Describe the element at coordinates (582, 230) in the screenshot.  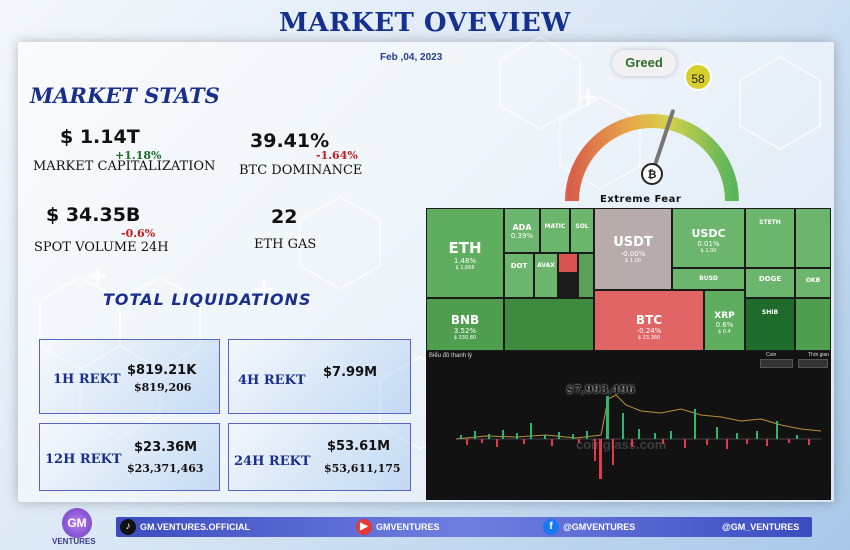
I see `heatmap-tile-sol: SOL` at that location.